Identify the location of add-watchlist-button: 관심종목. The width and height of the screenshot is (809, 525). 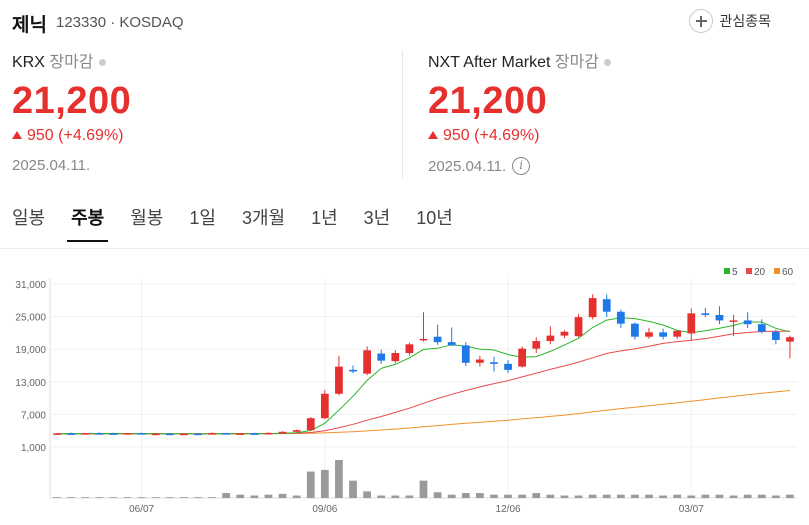
(730, 21).